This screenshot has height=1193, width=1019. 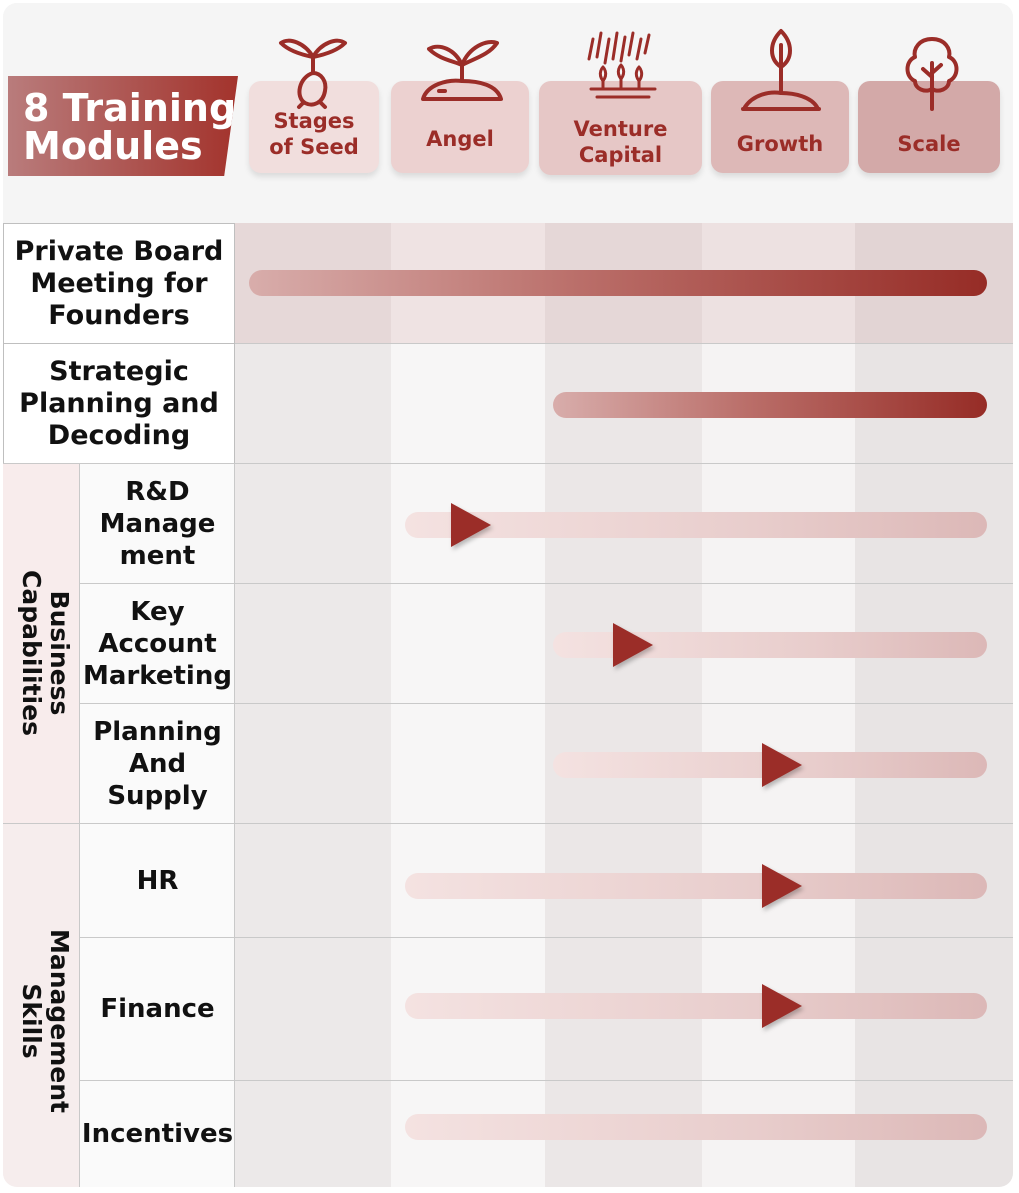 I want to click on rain-sprouts-icon, so click(x=622, y=65).